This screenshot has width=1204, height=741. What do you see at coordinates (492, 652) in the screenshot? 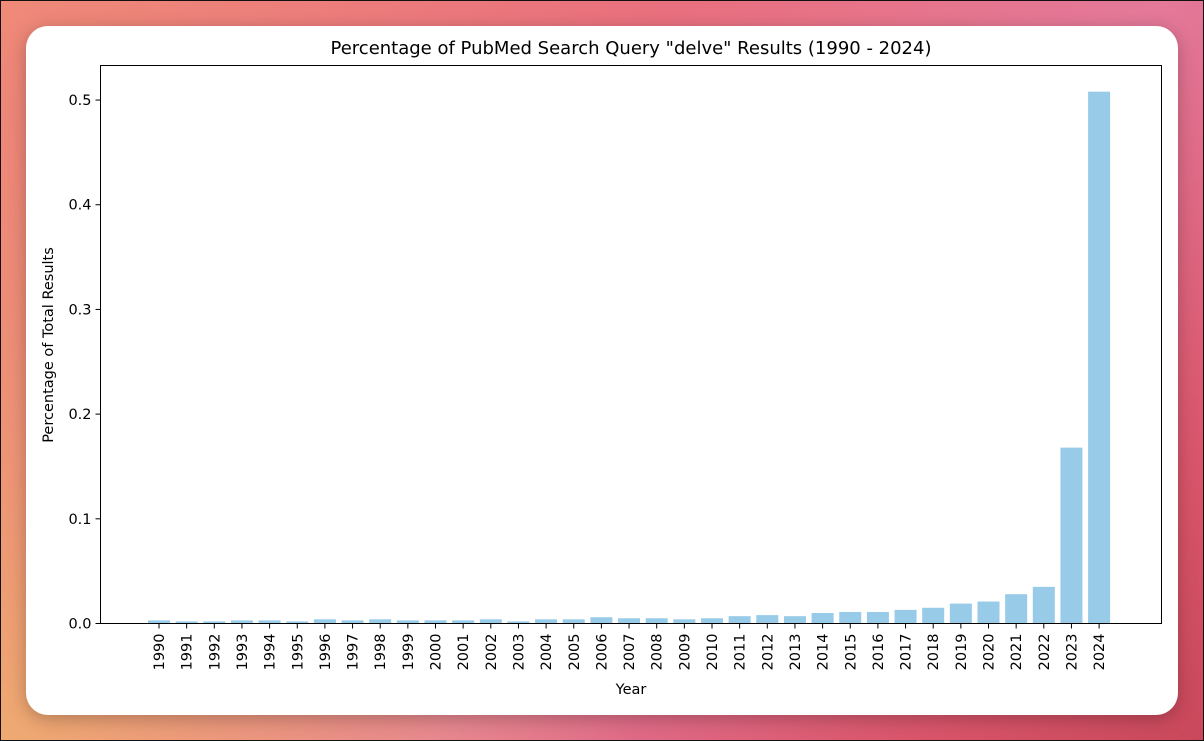
I see `x-tick-label-2002: 2002` at bounding box center [492, 652].